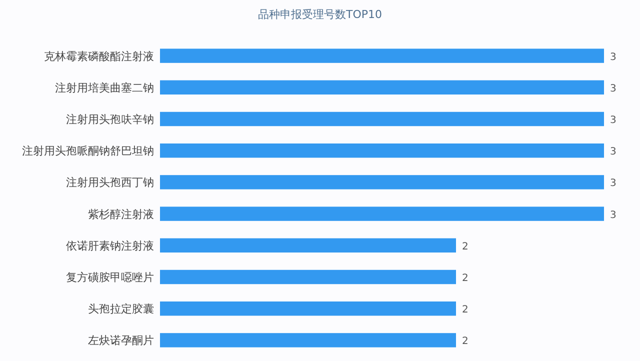 The height and width of the screenshot is (361, 640). I want to click on y-tick-label: 注射用头孢哌酮钠舒巴坦钠, so click(88, 151).